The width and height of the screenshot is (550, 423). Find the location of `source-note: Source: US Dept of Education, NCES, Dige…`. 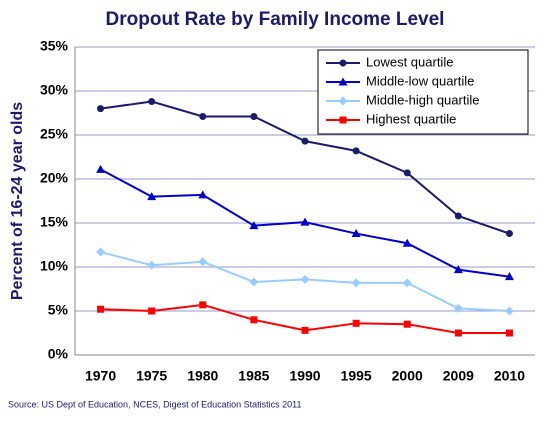

source-note: Source: US Dept of Education, NCES, Dige… is located at coordinates (154, 404).